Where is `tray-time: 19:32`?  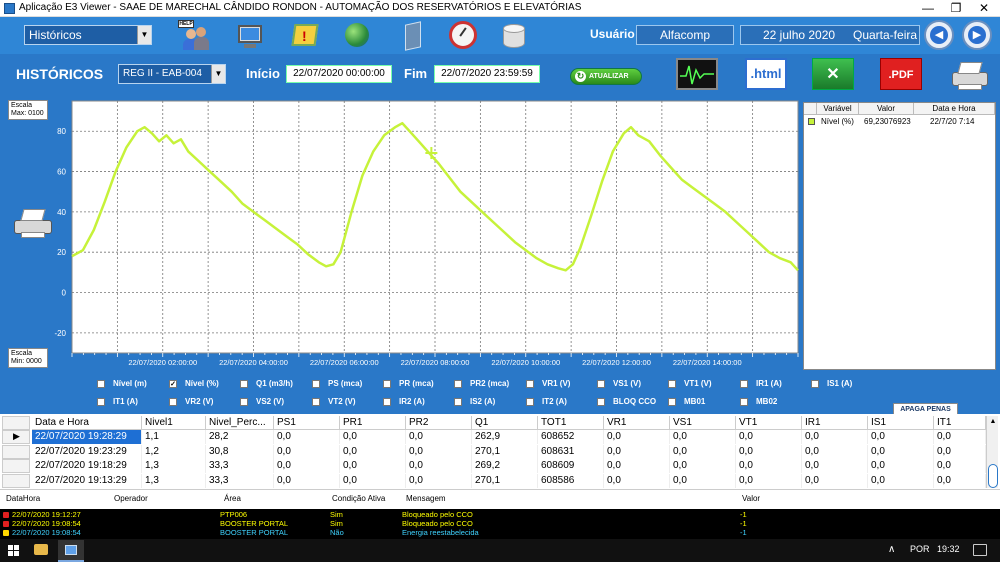 tray-time: 19:32 is located at coordinates (948, 549).